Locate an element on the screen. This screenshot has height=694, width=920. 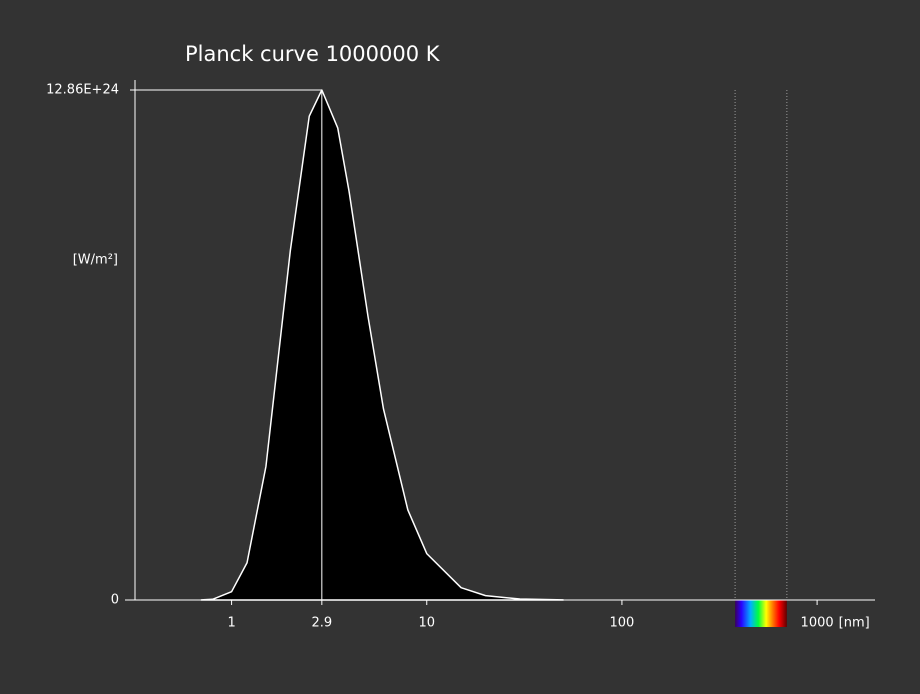
x-tick-label: 2.9 is located at coordinates (321, 623).